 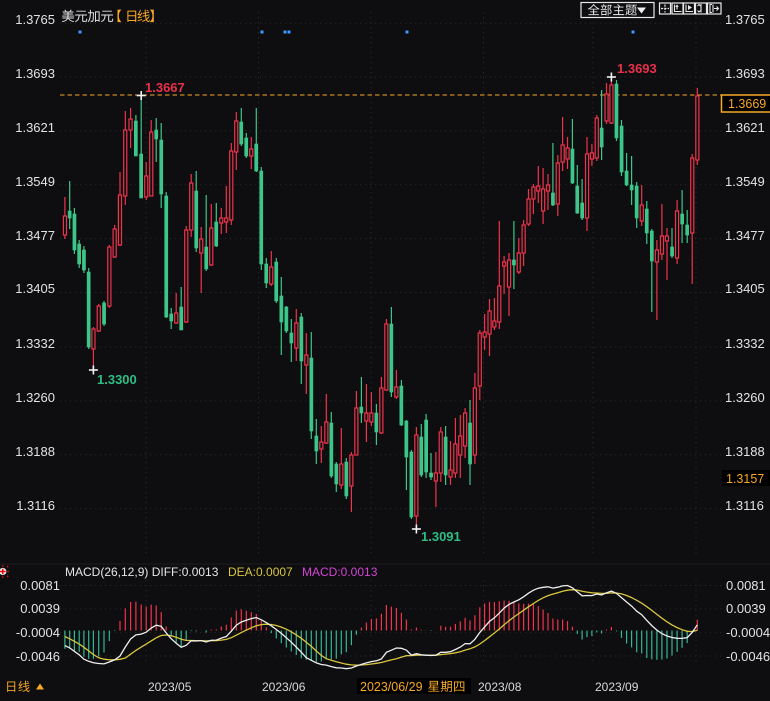 What do you see at coordinates (340, 572) in the screenshot?
I see `svg-text: MACD:0.0013` at bounding box center [340, 572].